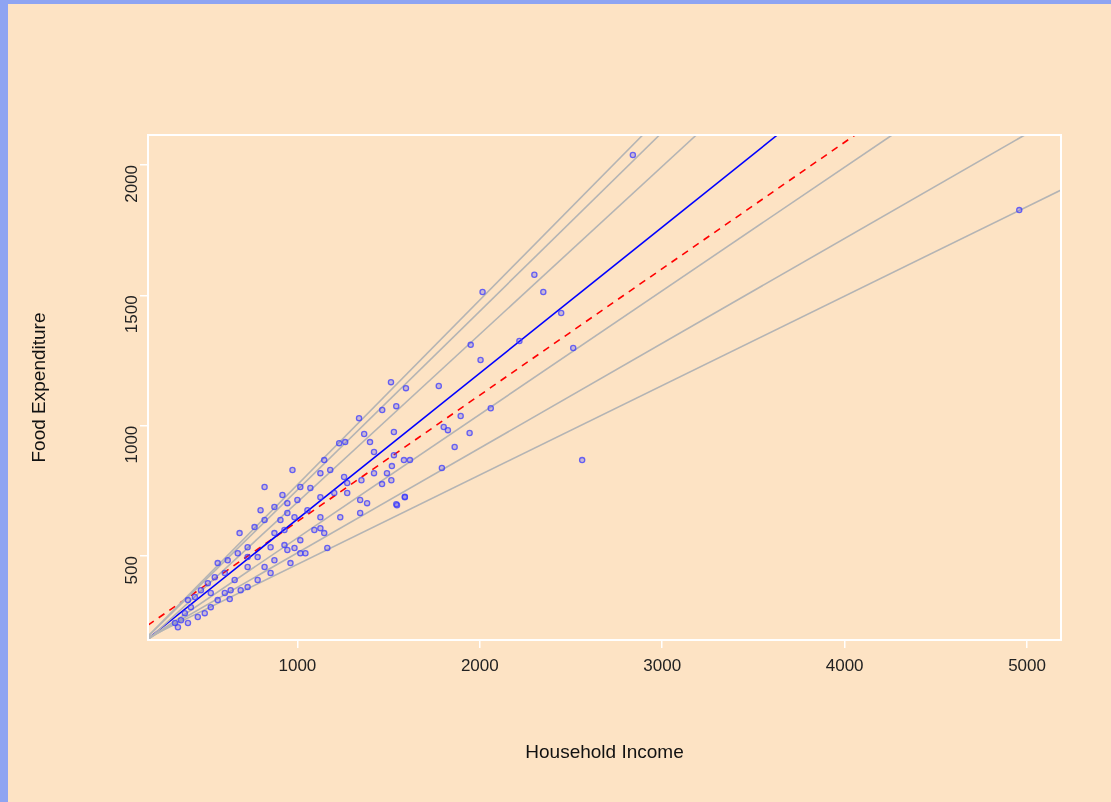 The image size is (1111, 802). What do you see at coordinates (604, 751) in the screenshot?
I see `x-axis-title: Household Income` at bounding box center [604, 751].